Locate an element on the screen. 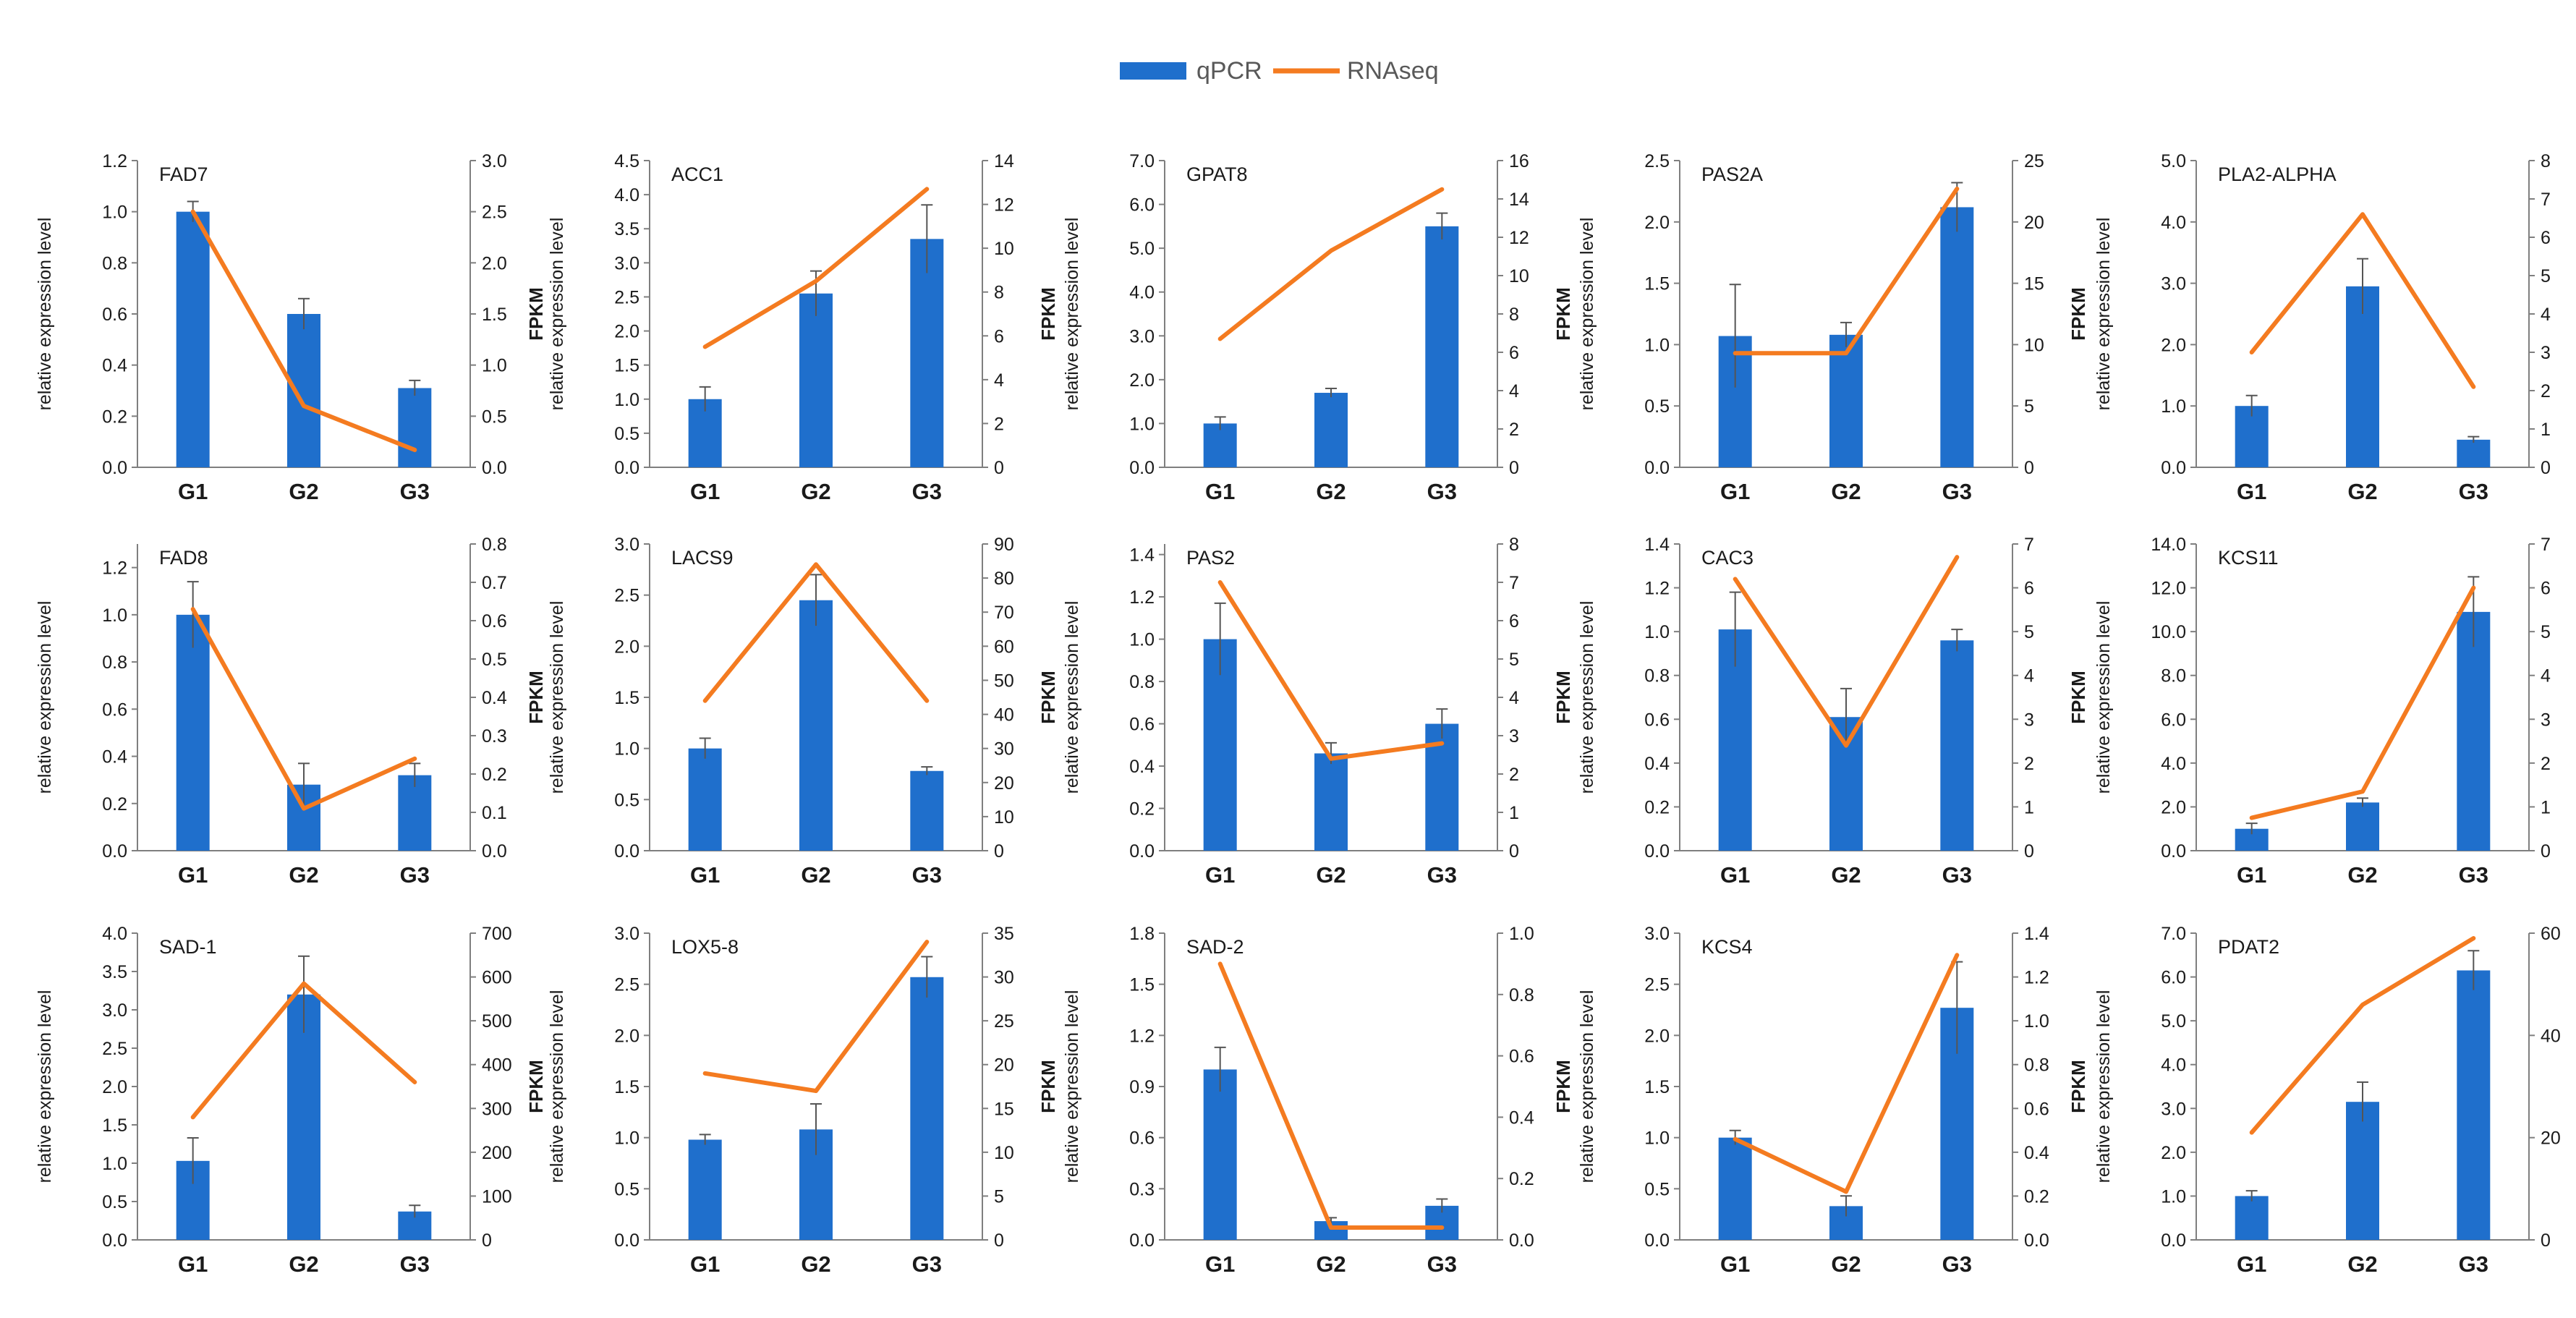  right-tick-label: 3 is located at coordinates (2546, 720).